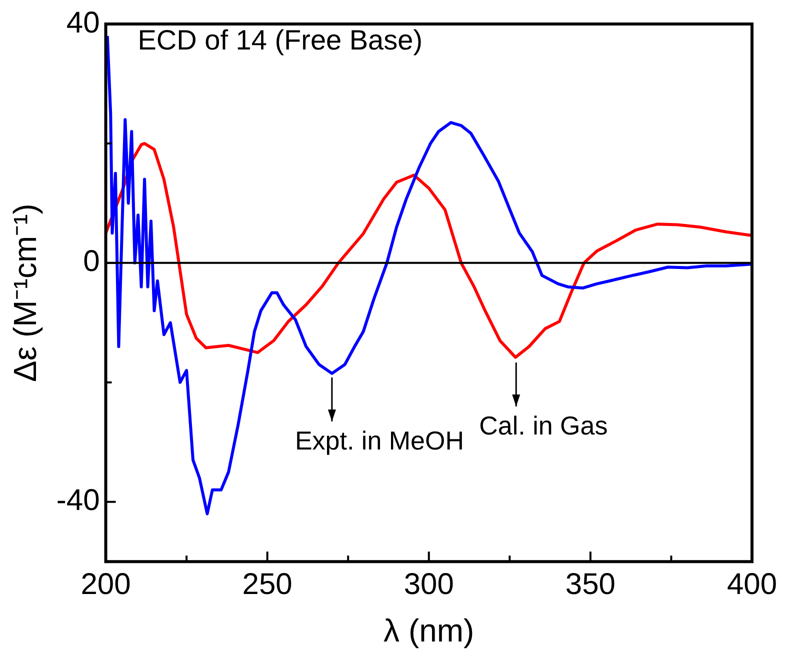  I want to click on y-tick-label: 40, so click(83, 23).